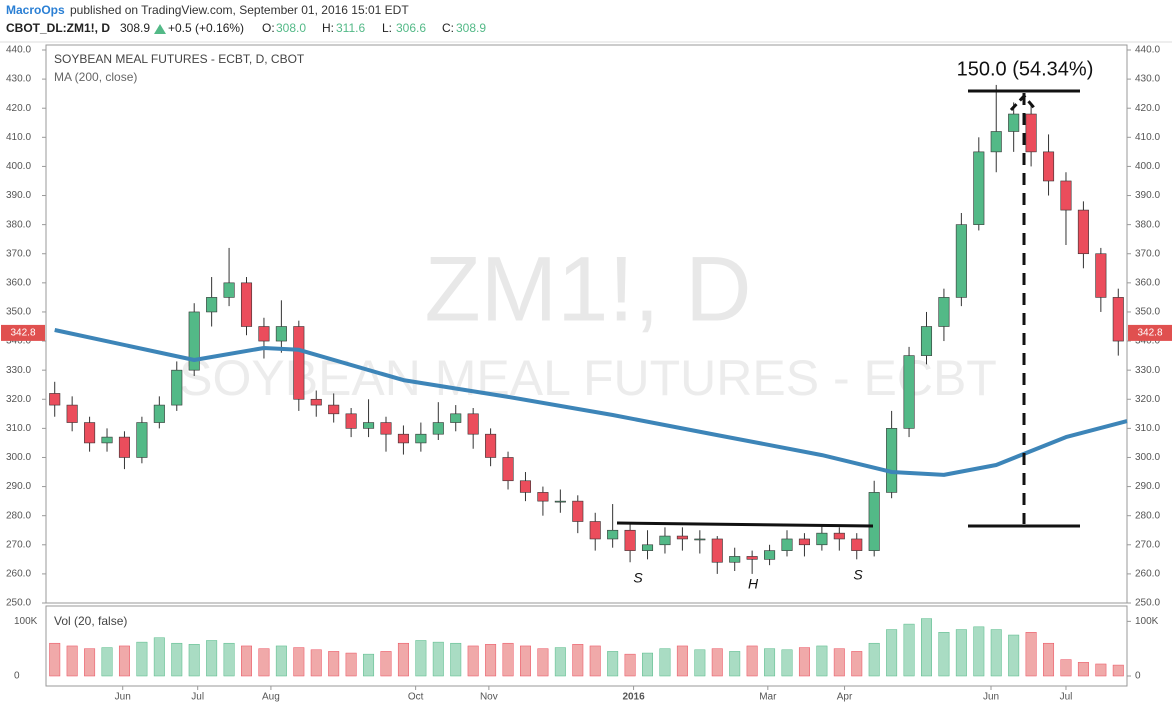 This screenshot has width=1172, height=707. Describe the element at coordinates (1147, 282) in the screenshot. I see `y-tick-label: 360.0` at that location.